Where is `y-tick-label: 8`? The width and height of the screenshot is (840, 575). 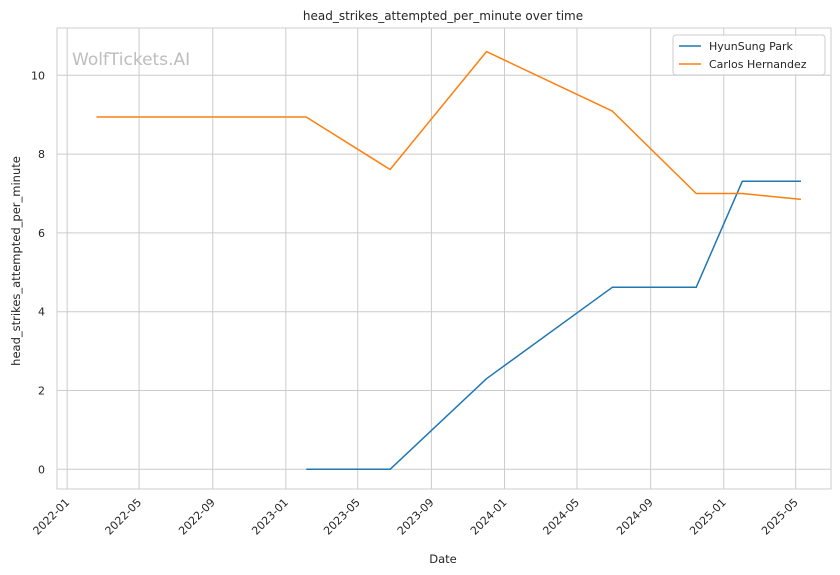
y-tick-label: 8 is located at coordinates (41, 154).